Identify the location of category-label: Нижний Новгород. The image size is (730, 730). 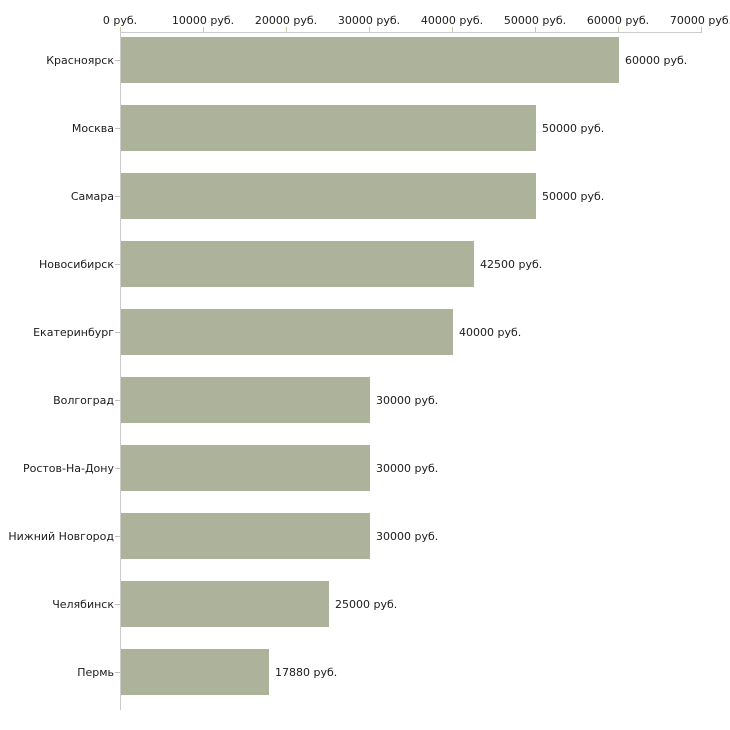
(61, 536).